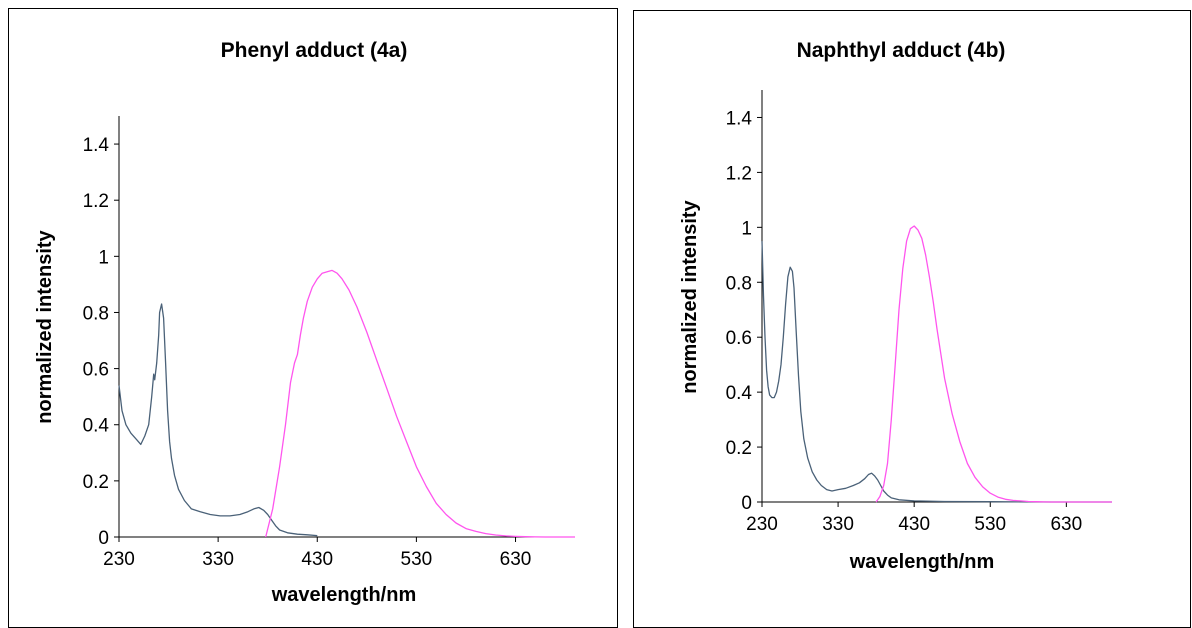 This screenshot has height=628, width=1192. What do you see at coordinates (901, 50) in the screenshot?
I see `chart-title: Naphthyl adduct (4b)` at bounding box center [901, 50].